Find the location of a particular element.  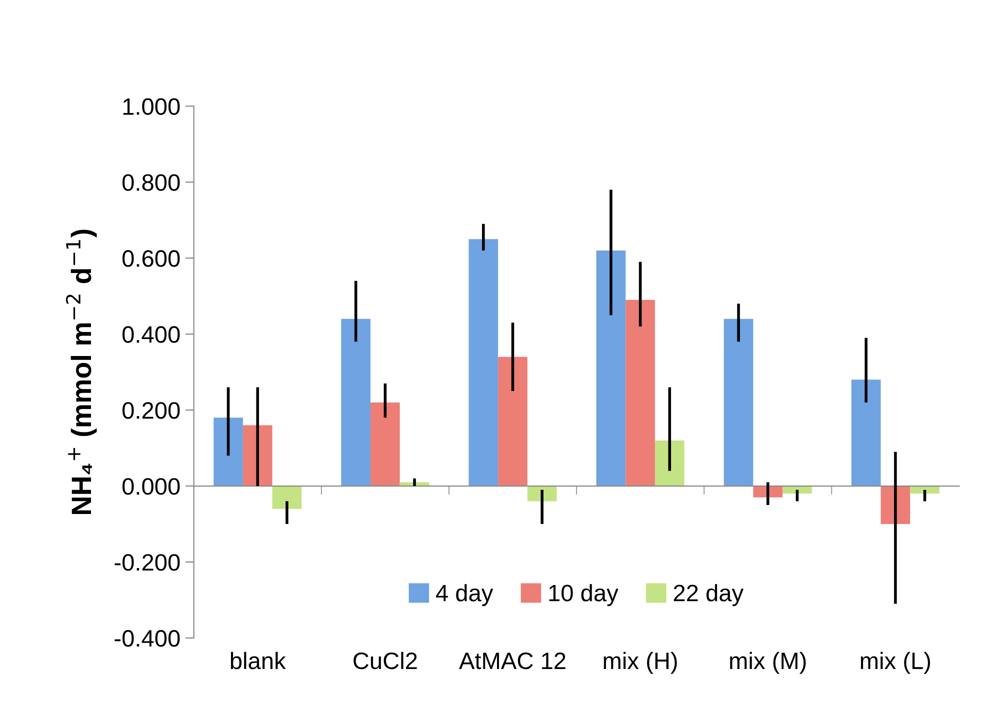

x-tick-label: mix (M) is located at coordinates (768, 663).